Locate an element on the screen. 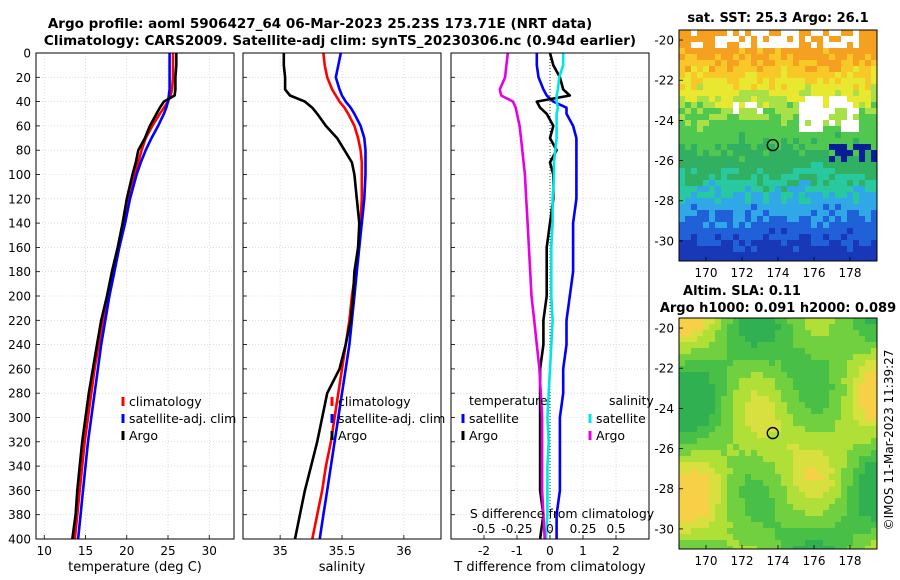 This screenshot has height=580, width=900. sst-xtick-label: 178 is located at coordinates (850, 273).